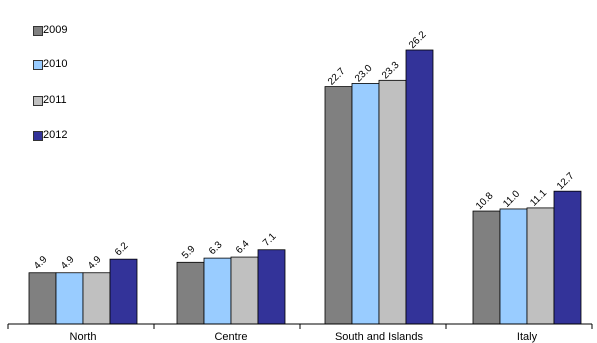 The image size is (597, 343). Describe the element at coordinates (300, 326) in the screenshot. I see `x-ticks-group` at that location.